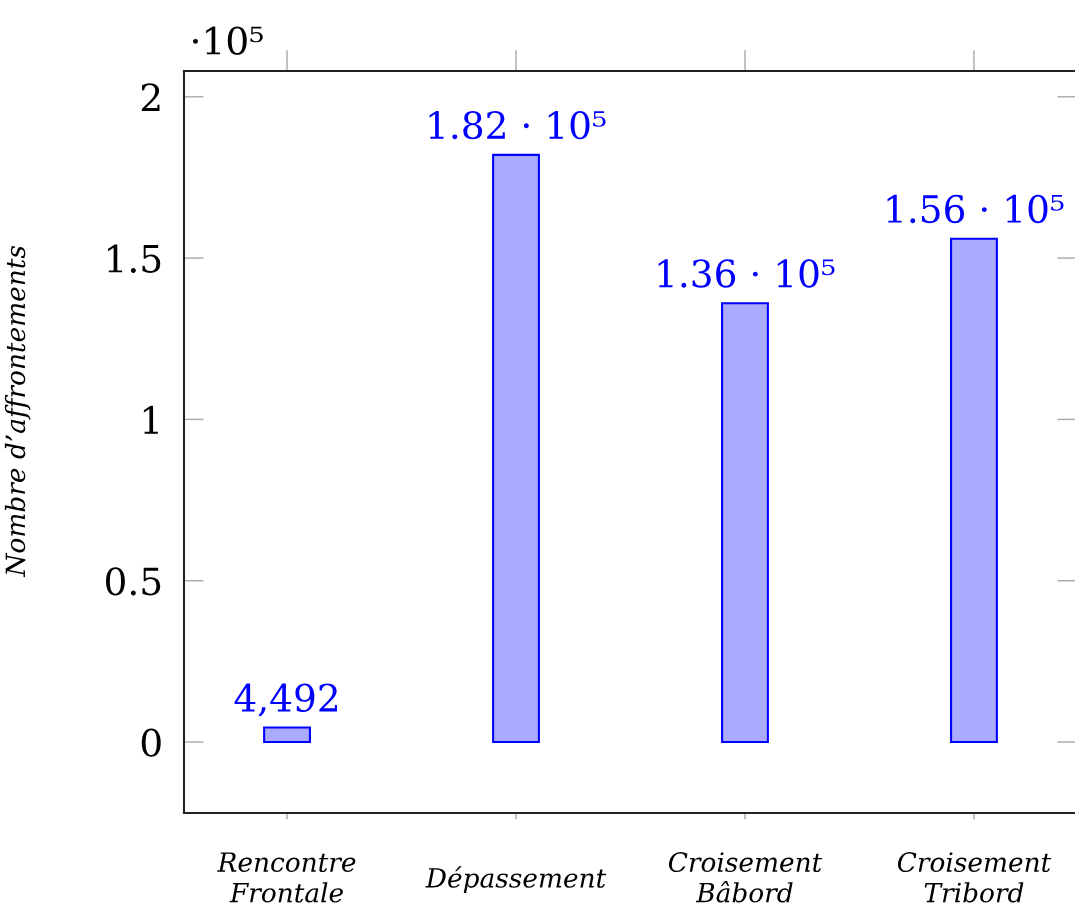  Describe the element at coordinates (746, 273) in the screenshot. I see `annotation: 1.36 · 10⁵` at that location.